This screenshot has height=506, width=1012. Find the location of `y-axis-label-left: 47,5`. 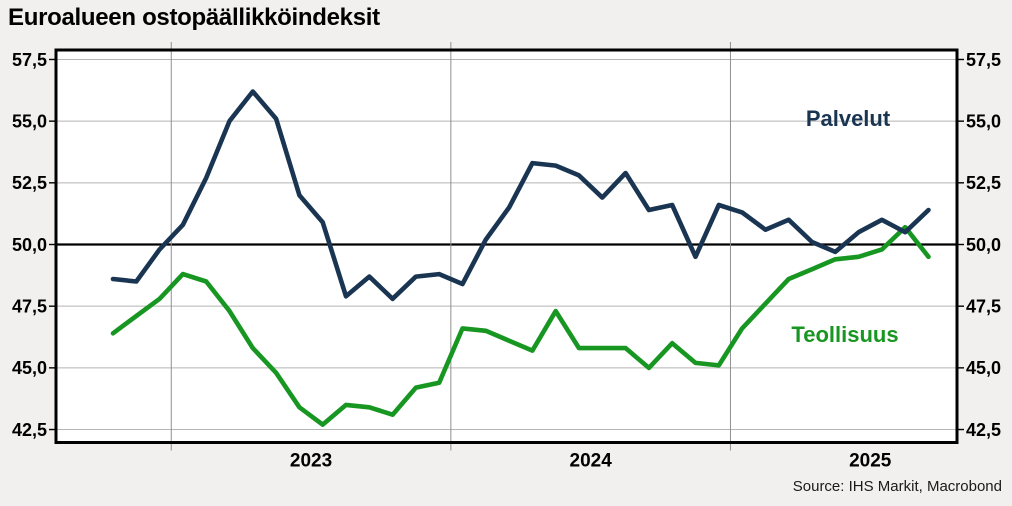

y-axis-label-left: 47,5 is located at coordinates (29, 306).